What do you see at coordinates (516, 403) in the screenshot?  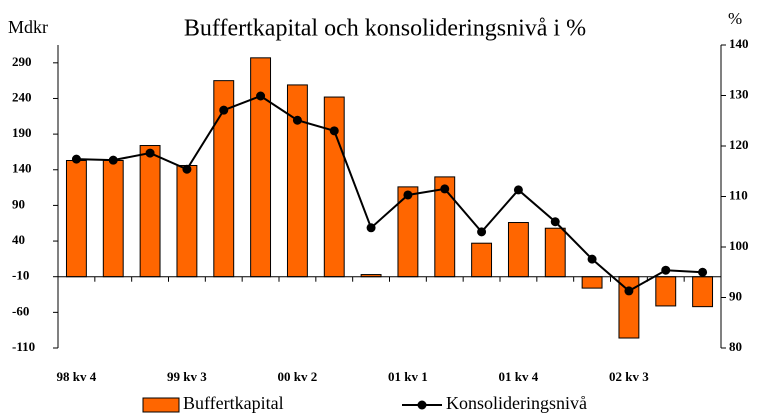 I see `legend-label: Konsolideringsnivå` at bounding box center [516, 403].